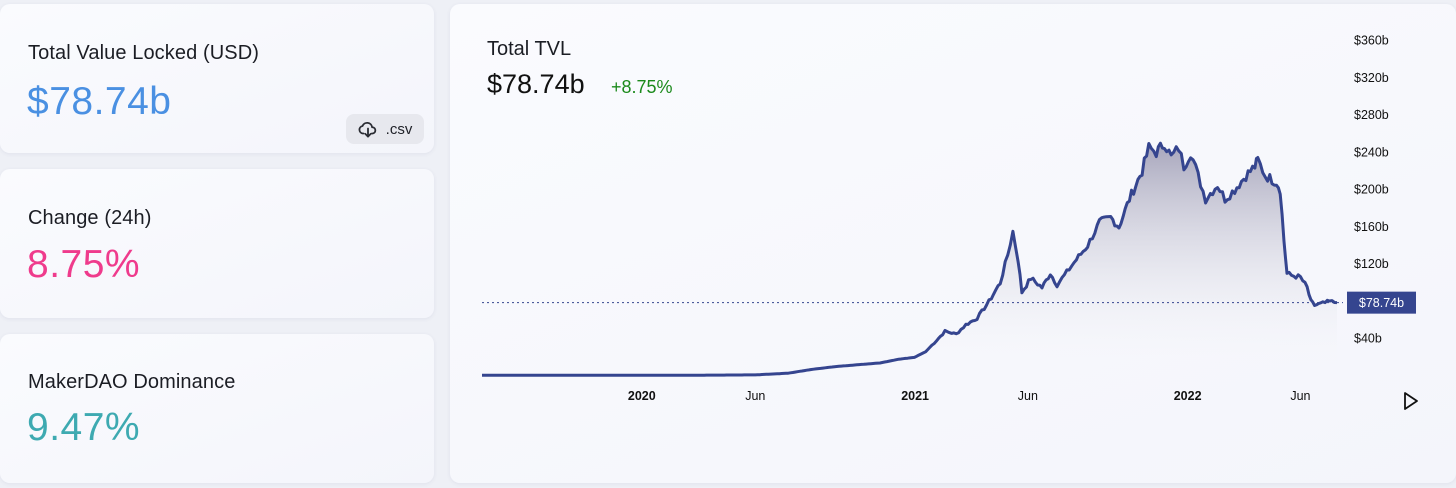  I want to click on play-icon, so click(1411, 401).